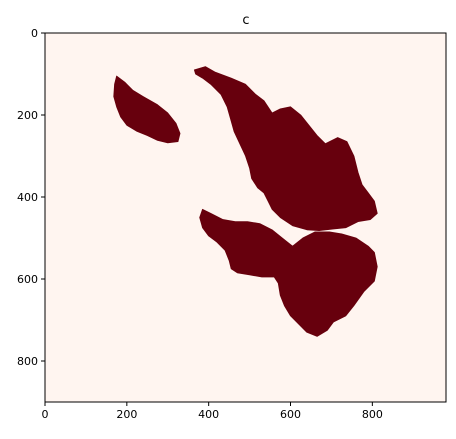 This screenshot has width=456, height=439. What do you see at coordinates (245, 20) in the screenshot?
I see `chart-title: c` at bounding box center [245, 20].